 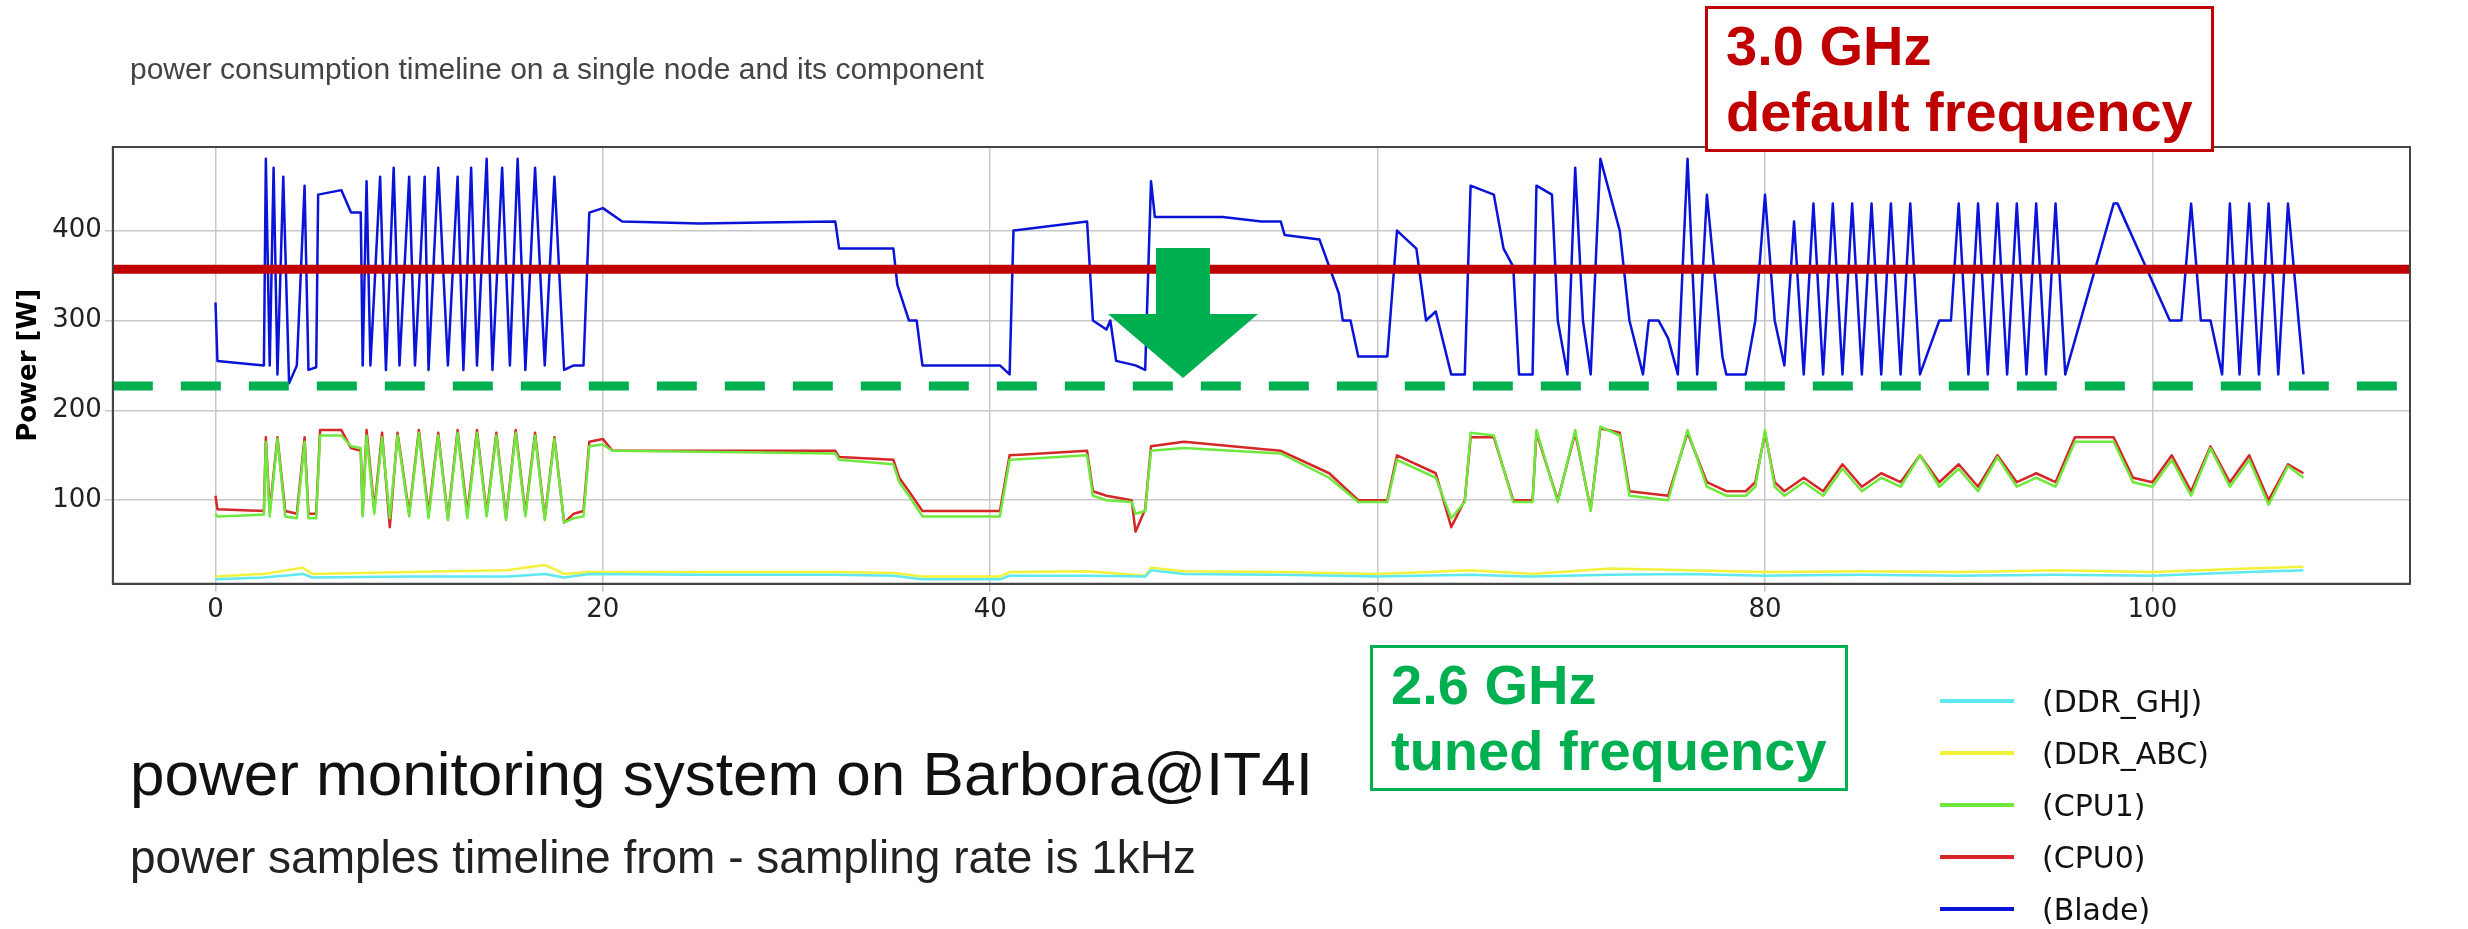 What do you see at coordinates (557, 69) in the screenshot?
I see `text: power consumption timeline on a single node and its component` at bounding box center [557, 69].